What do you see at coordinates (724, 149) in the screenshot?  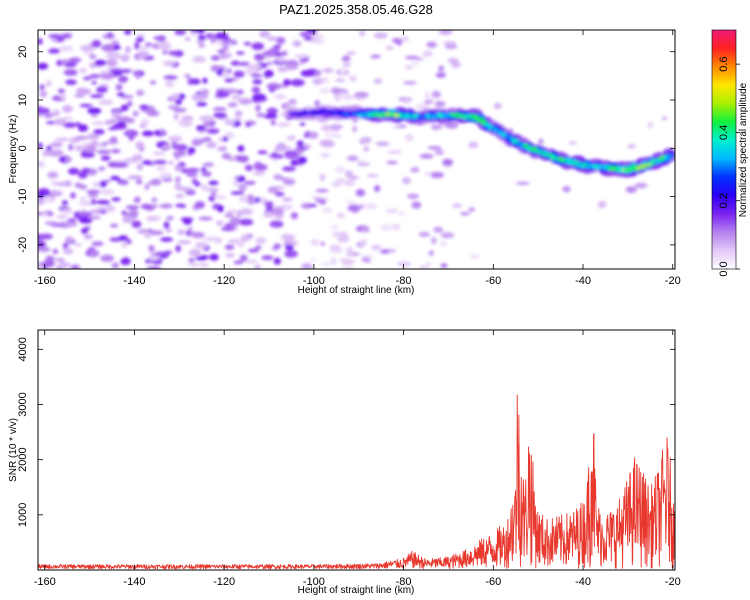 I see `colorbar-scale` at bounding box center [724, 149].